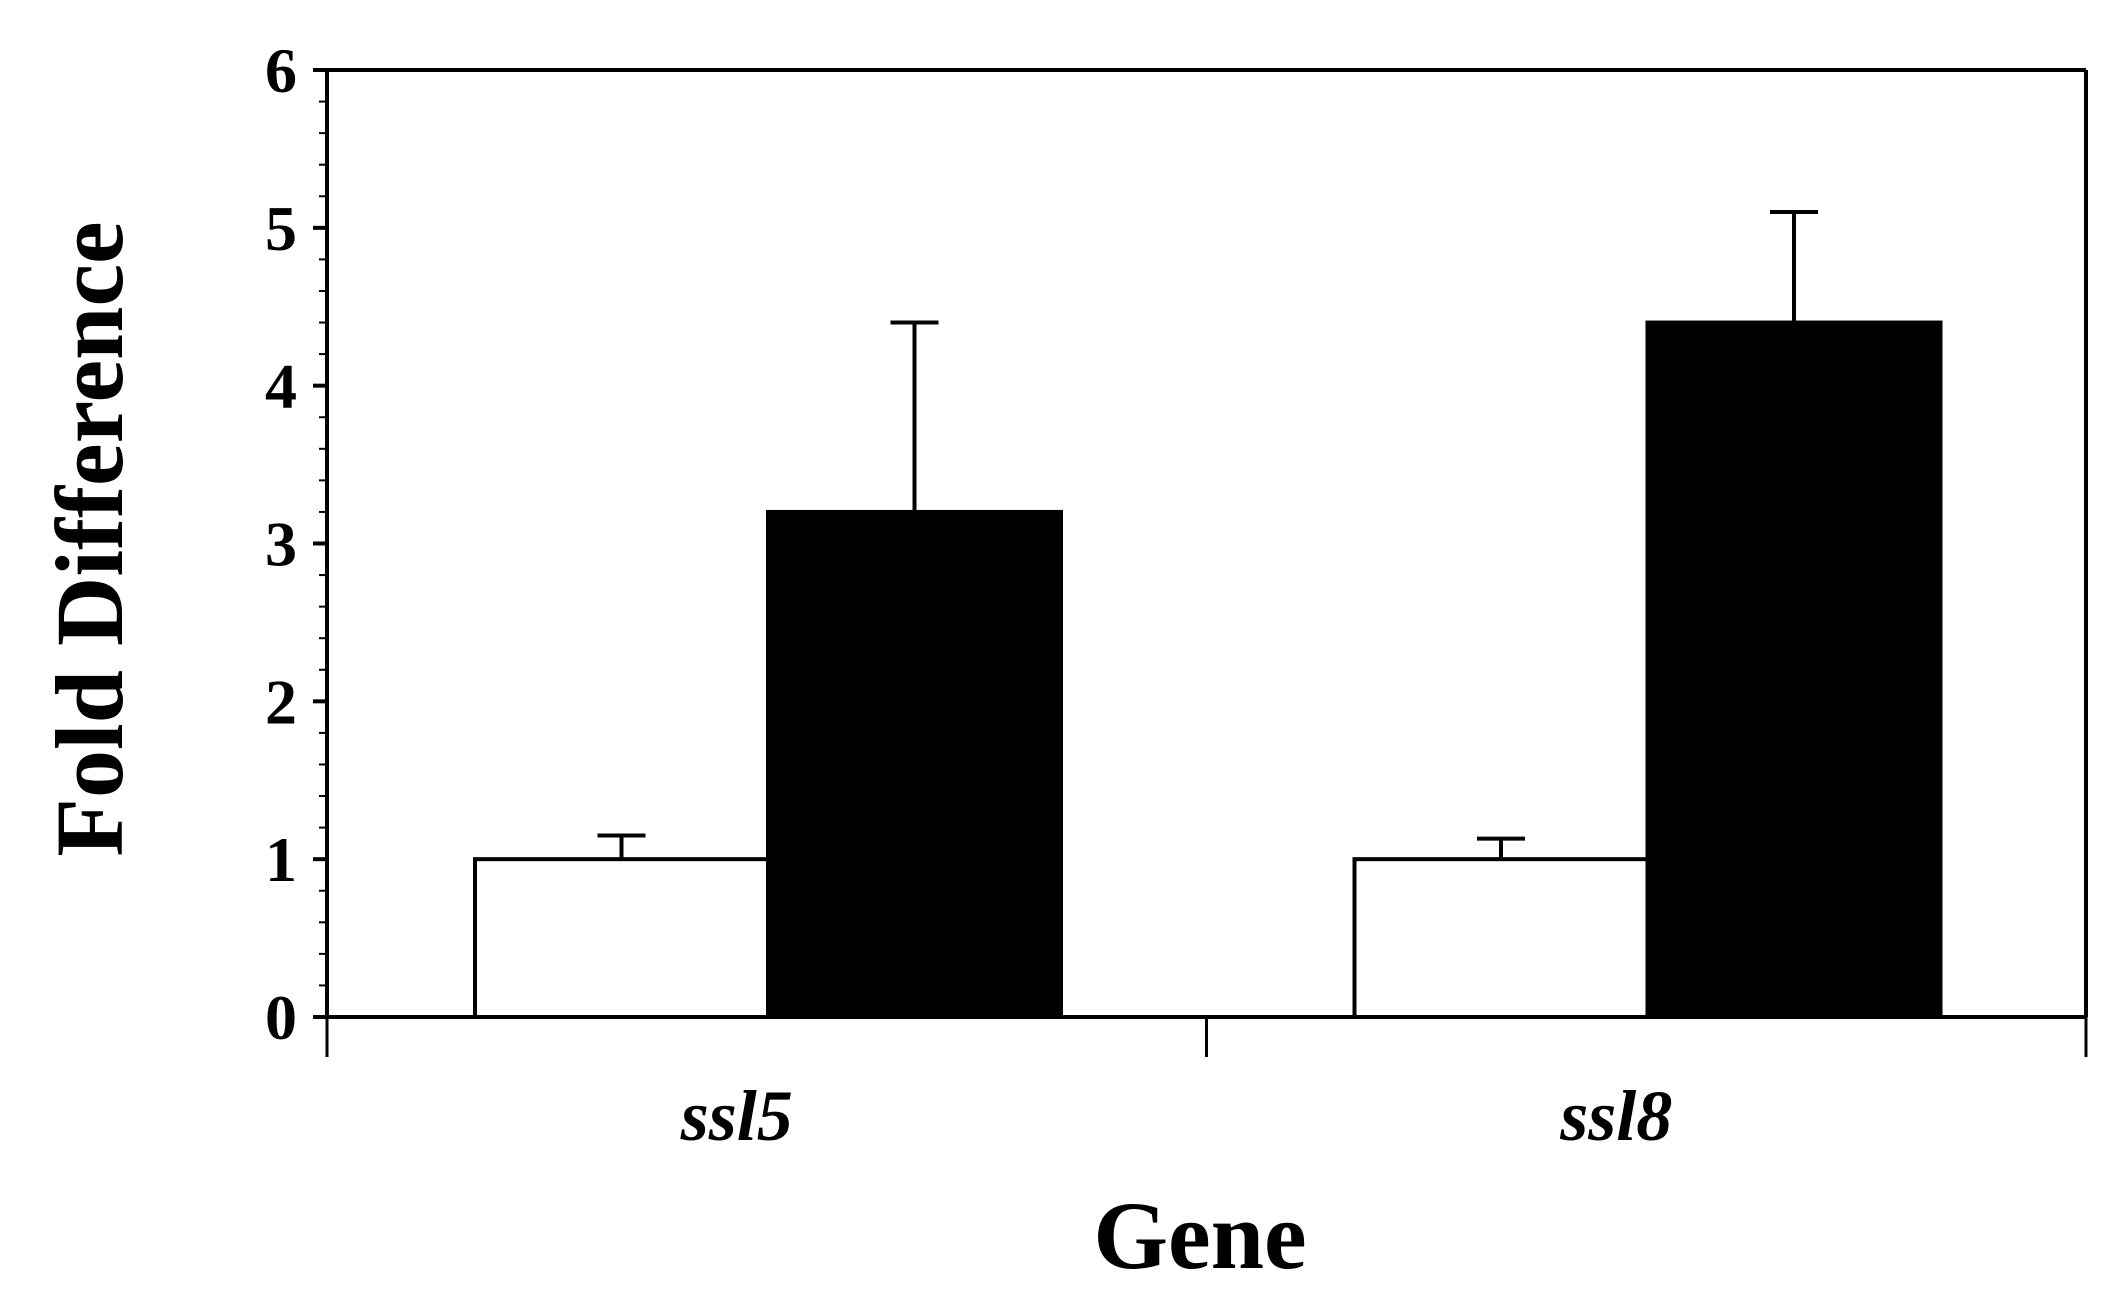 This screenshot has width=2123, height=1311. I want to click on y-tick-label: 0, so click(281, 1017).